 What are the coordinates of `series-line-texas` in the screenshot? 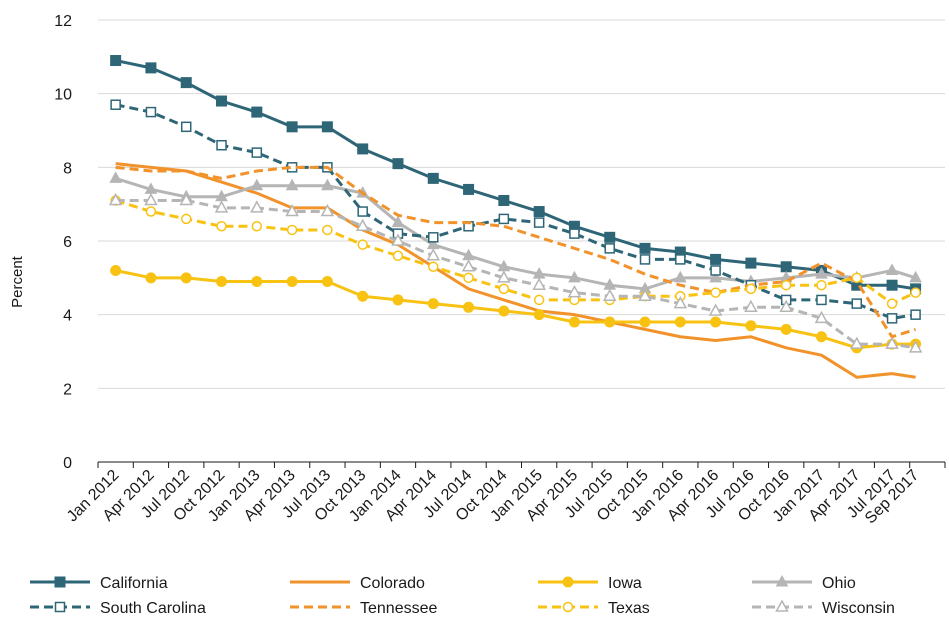 It's located at (516, 252).